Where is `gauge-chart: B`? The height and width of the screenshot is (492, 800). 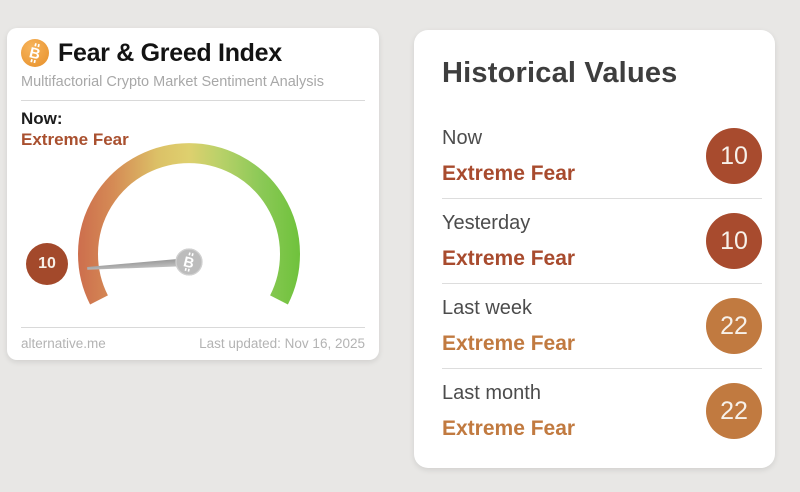 gauge-chart: B is located at coordinates (189, 224).